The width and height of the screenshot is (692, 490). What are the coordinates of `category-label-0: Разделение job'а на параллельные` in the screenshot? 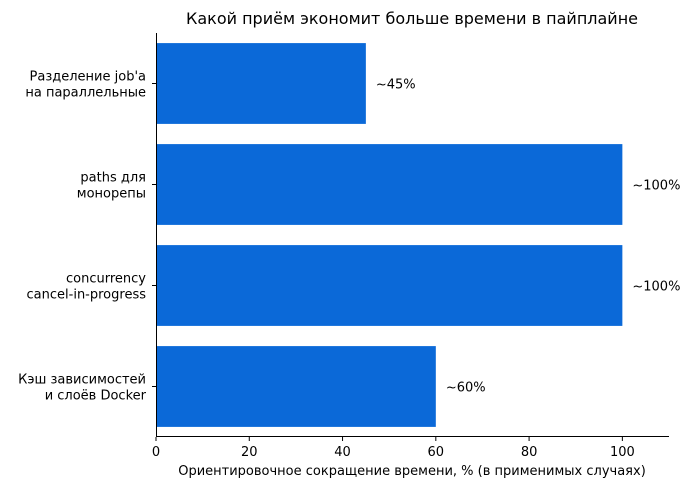 It's located at (85, 85).